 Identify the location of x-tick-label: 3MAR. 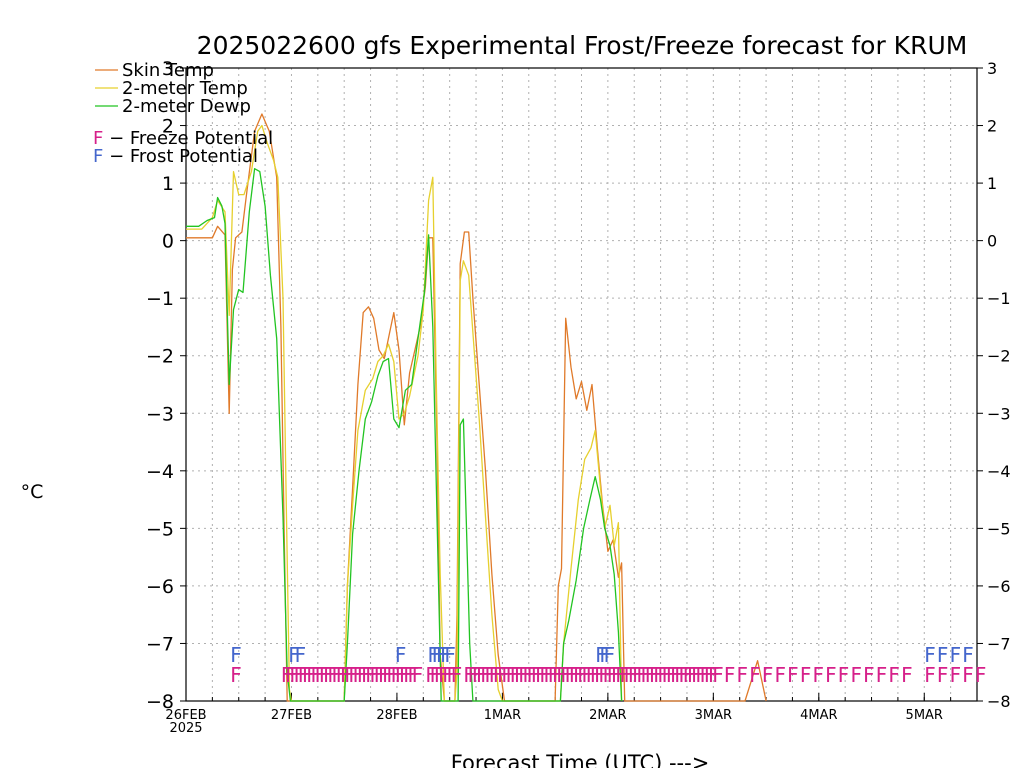
(713, 715).